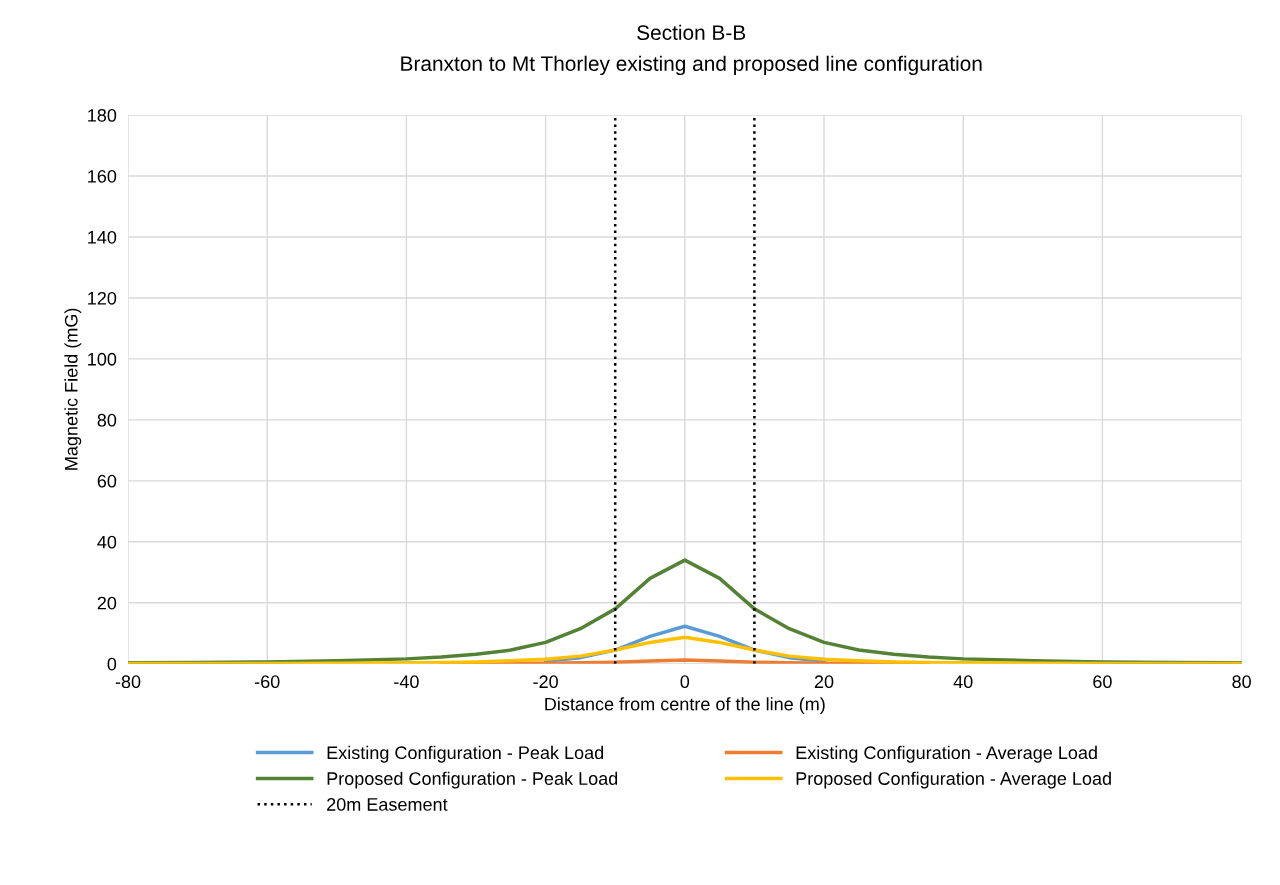 The height and width of the screenshot is (885, 1280). Describe the element at coordinates (112, 664) in the screenshot. I see `y-tick-label: 0` at that location.